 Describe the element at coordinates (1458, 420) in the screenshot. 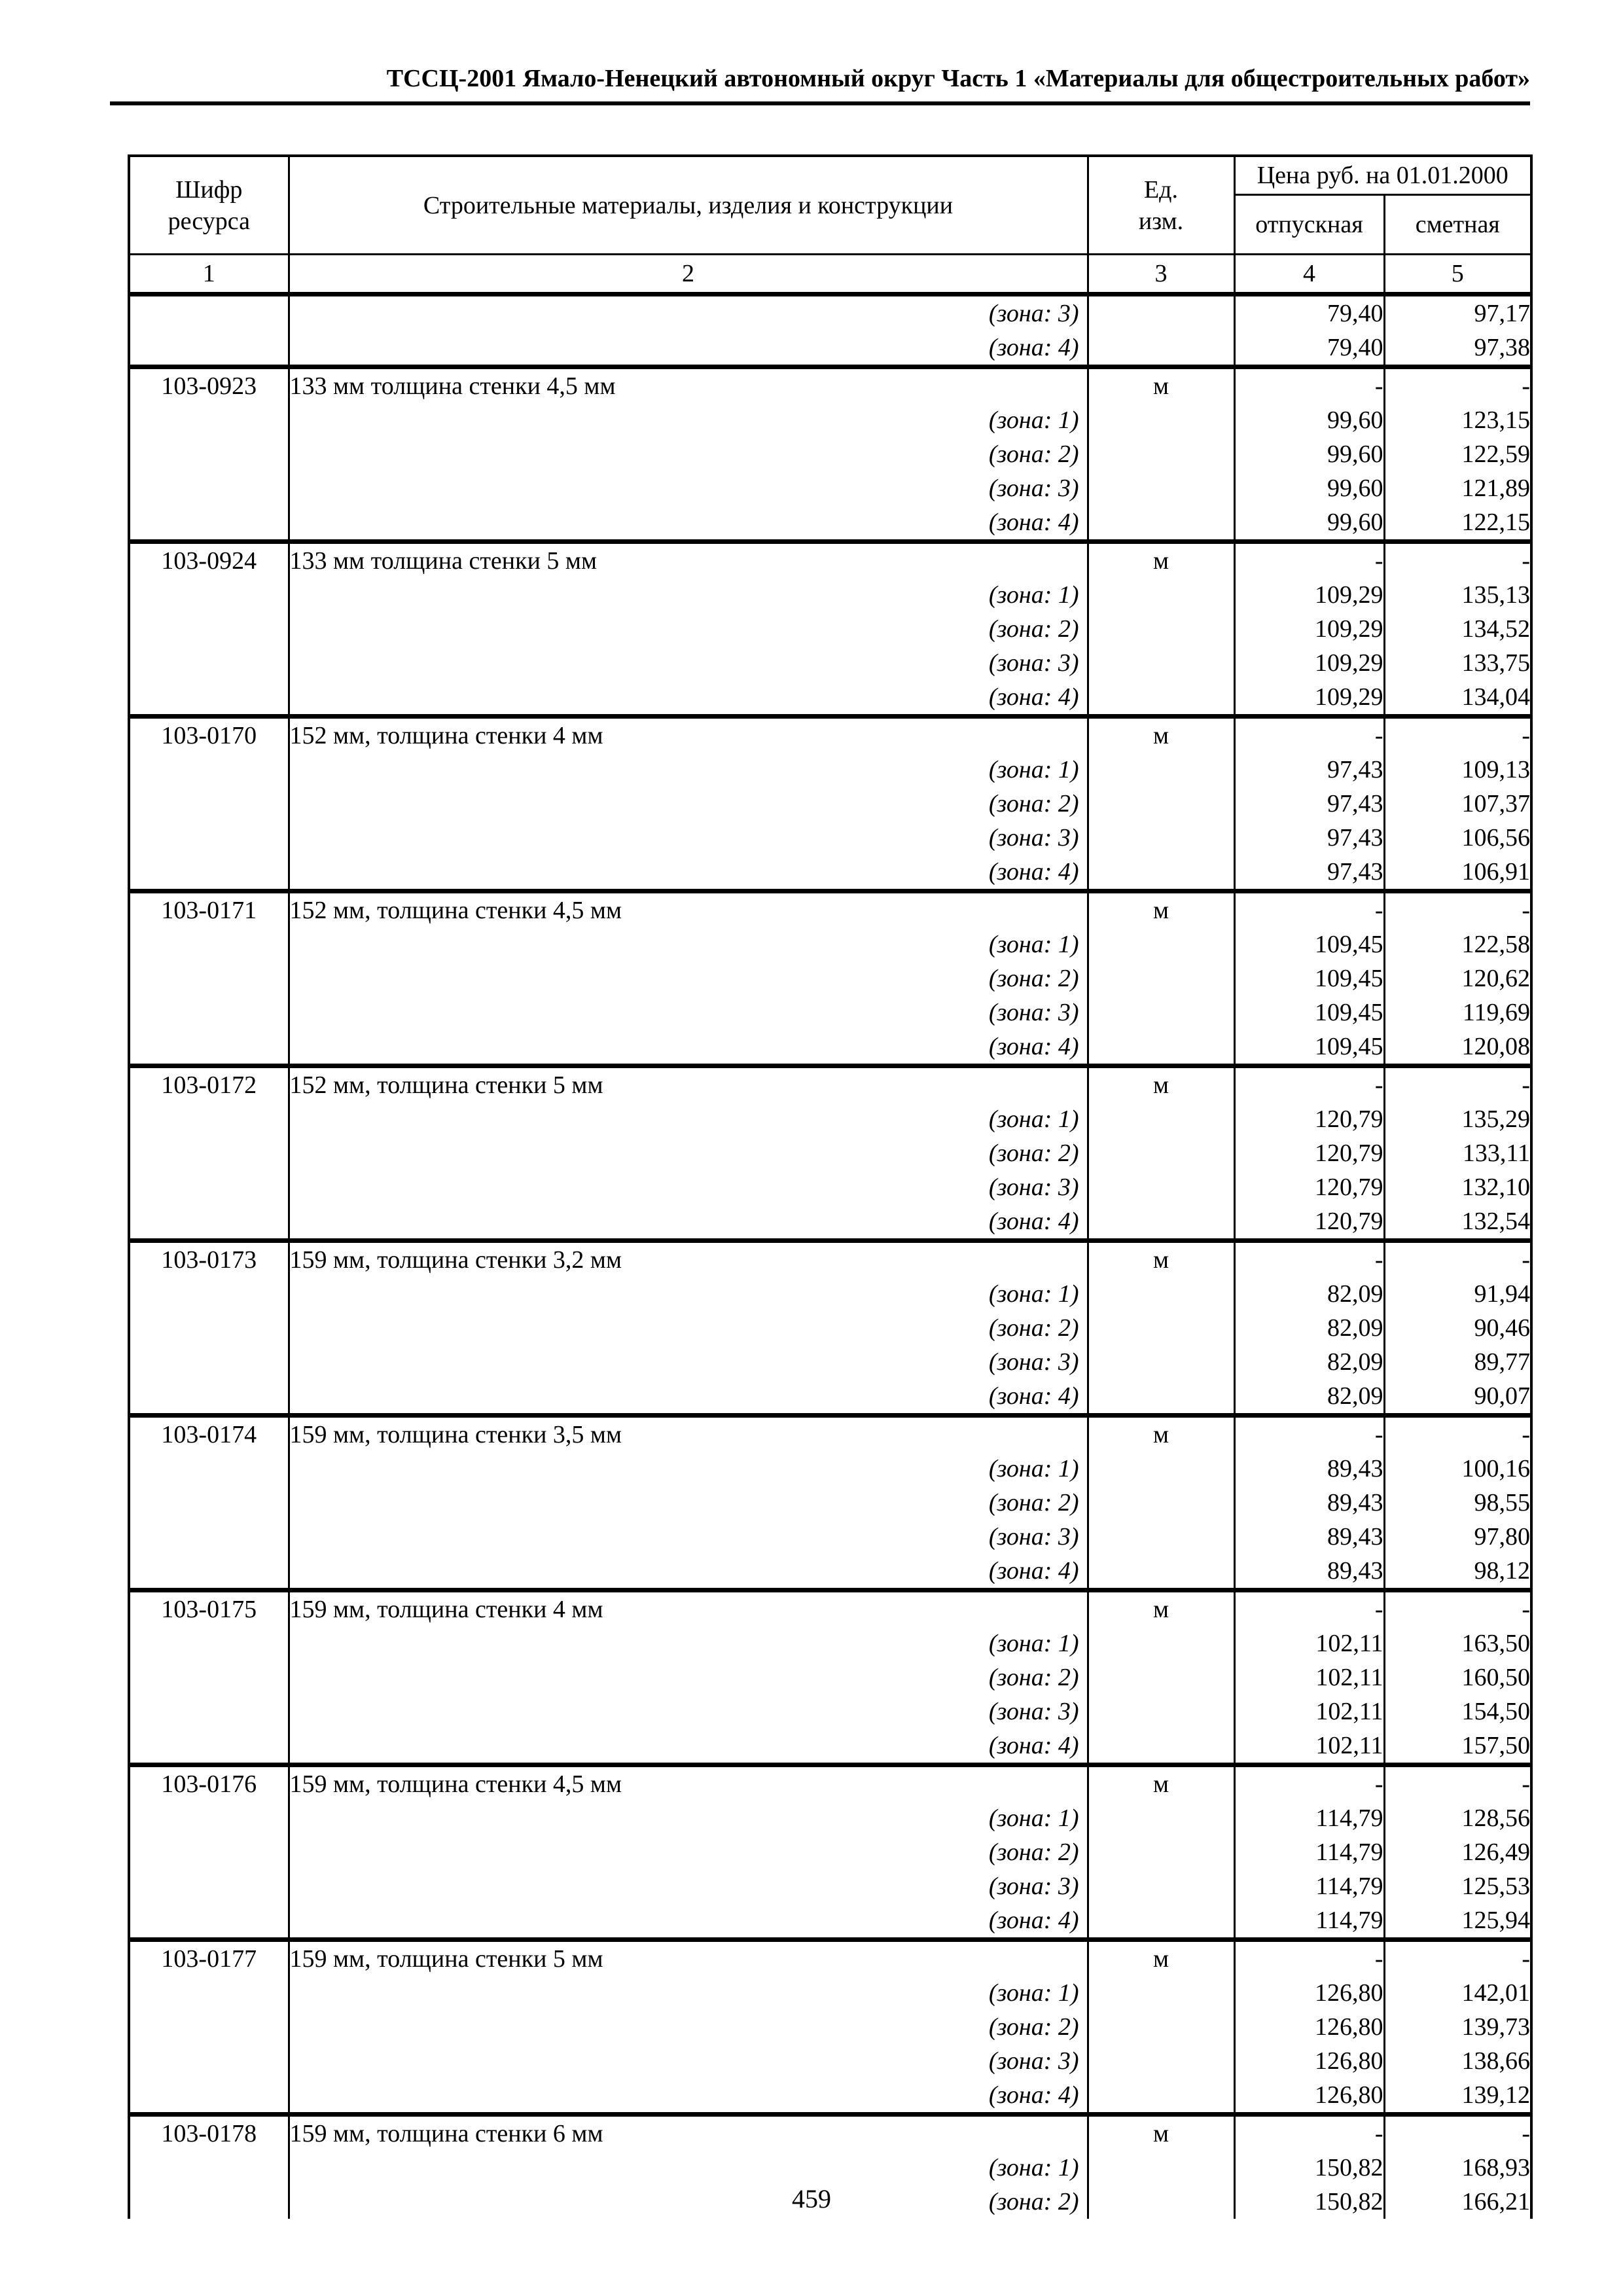

I see `smetnaya-cell: 123,15` at that location.